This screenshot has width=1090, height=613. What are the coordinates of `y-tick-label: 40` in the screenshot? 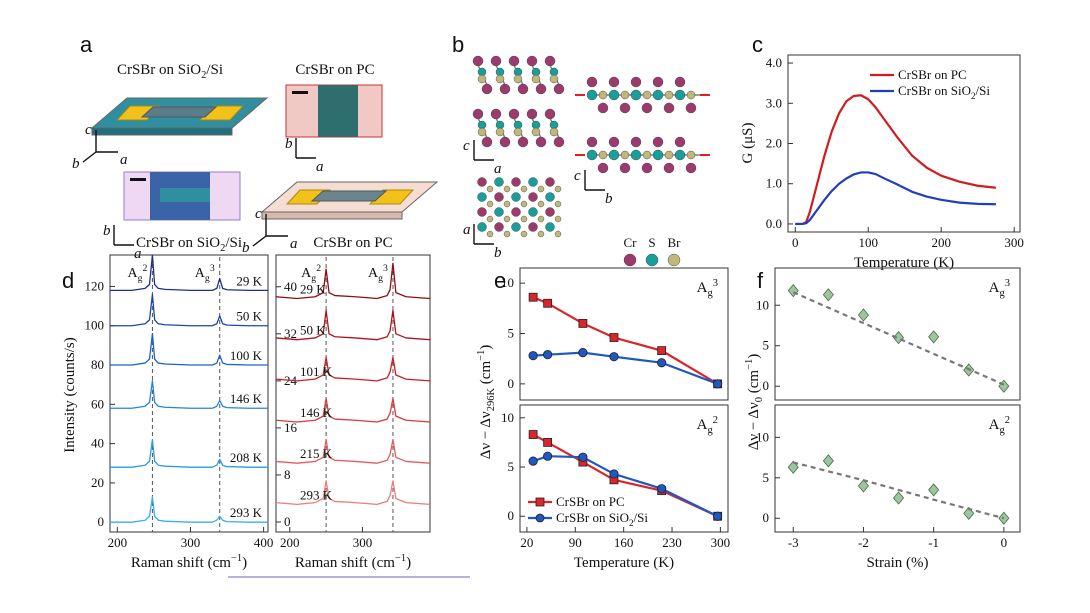 It's located at (97, 443).